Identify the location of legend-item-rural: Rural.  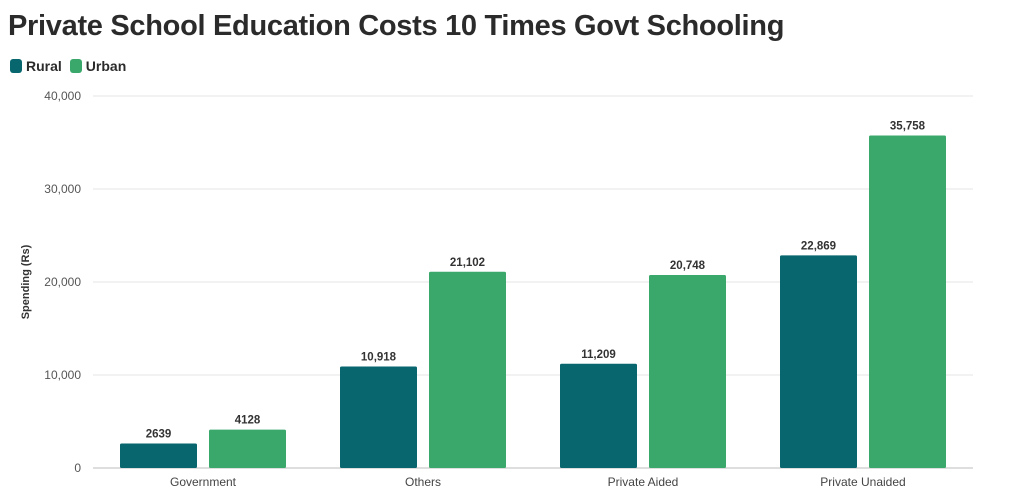
(36, 66).